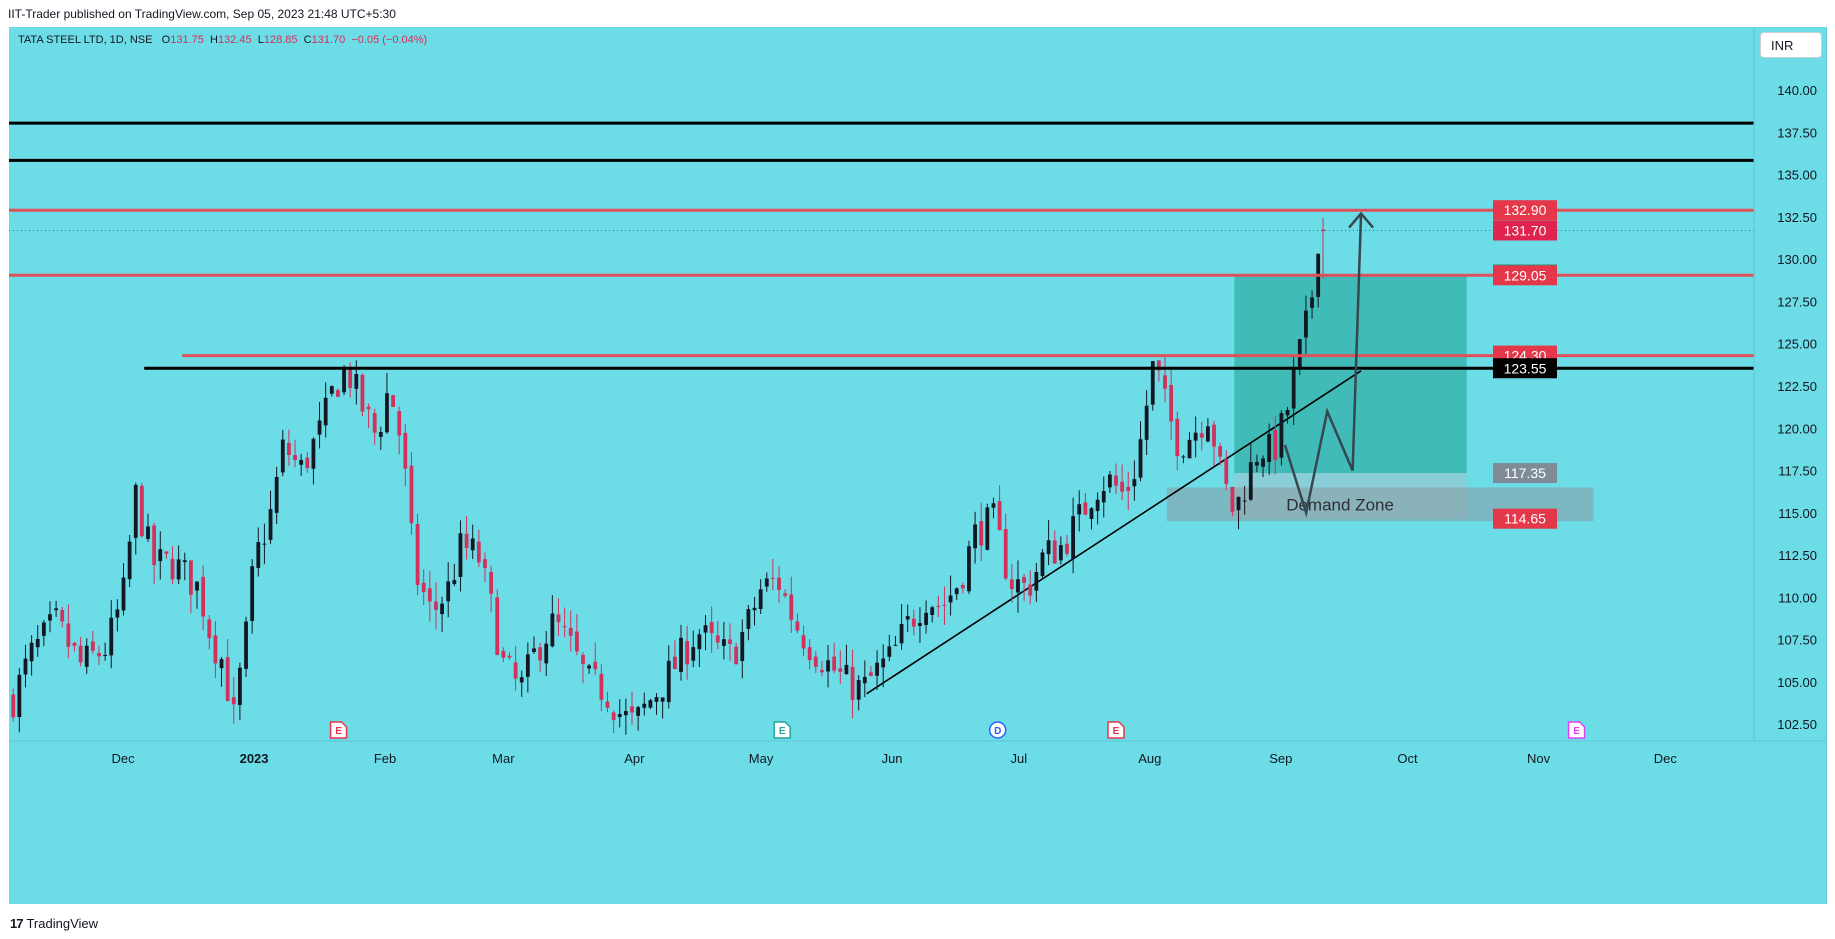  I want to click on price-tag-117.35, so click(1525, 473).